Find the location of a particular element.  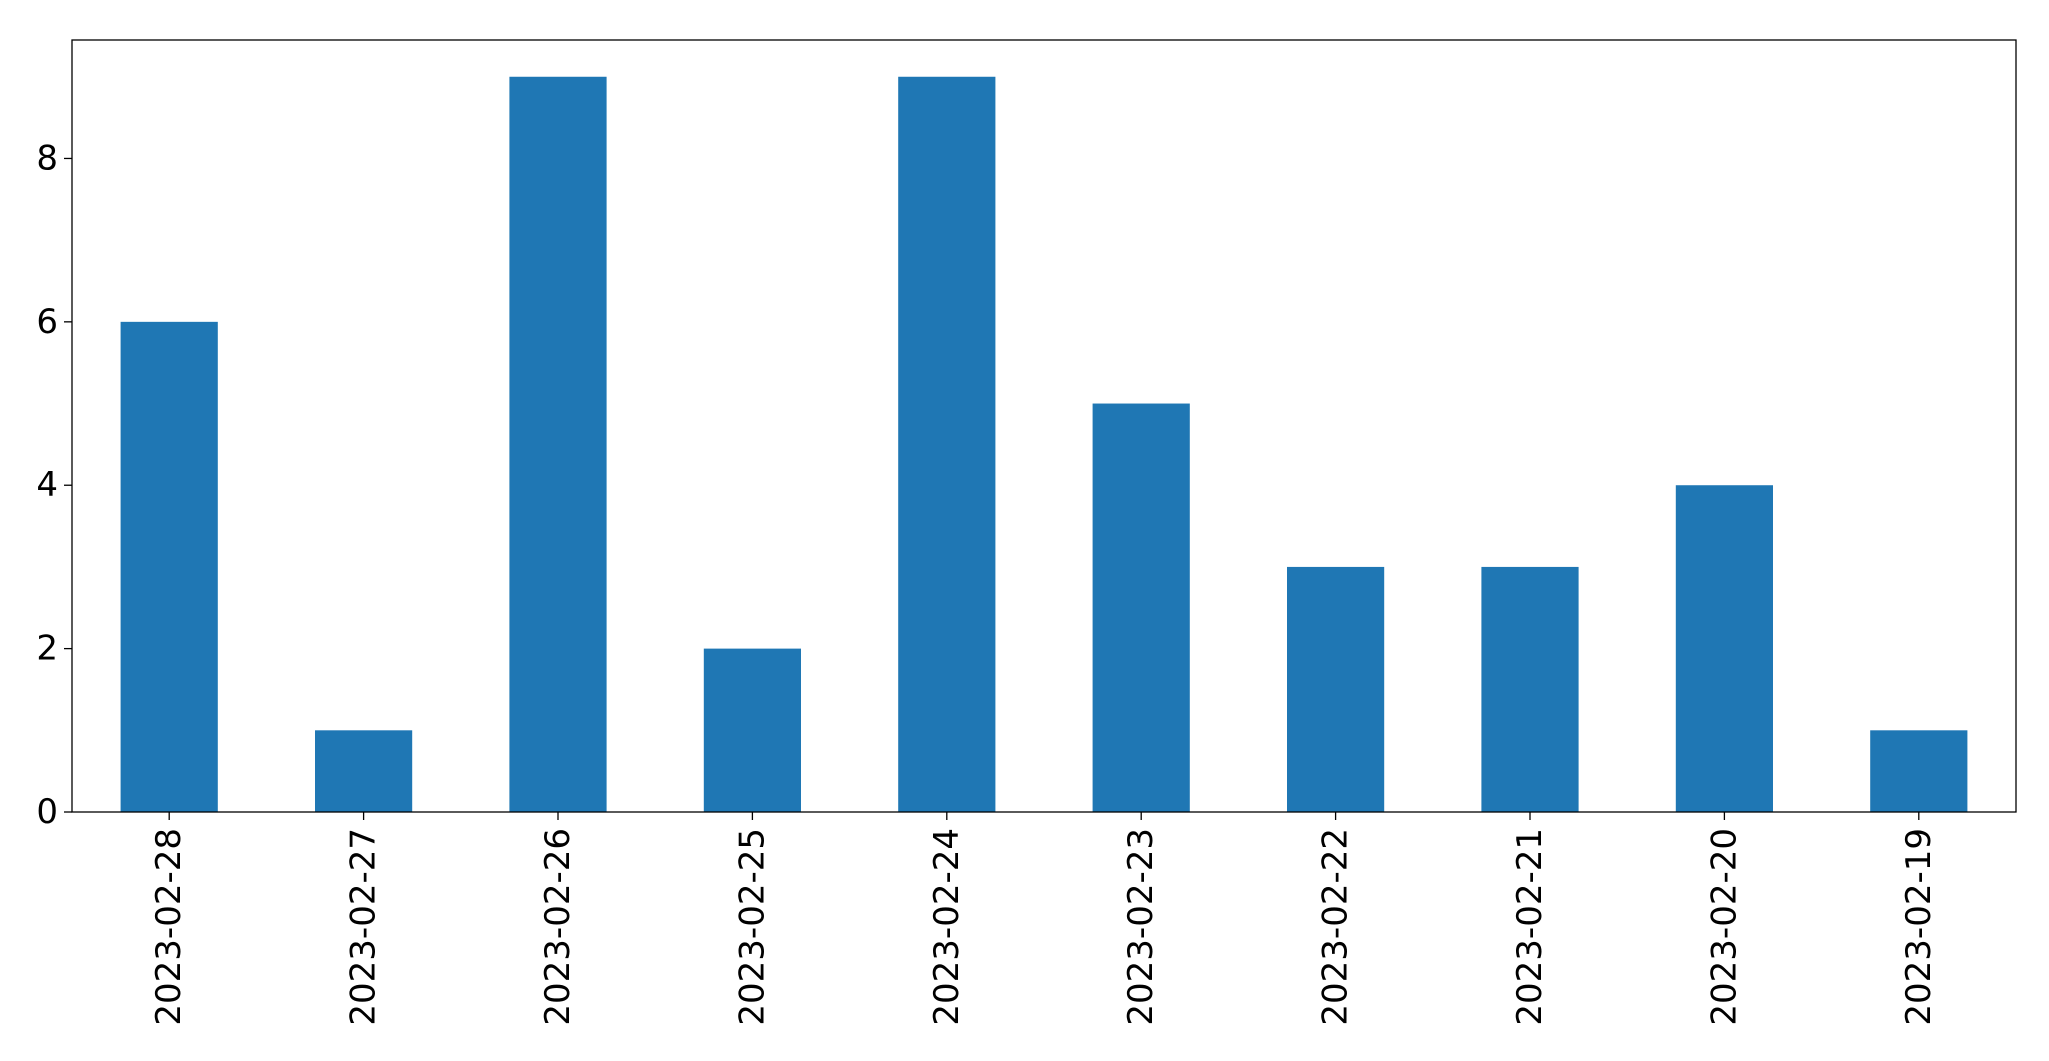

x-tick-label: 2023-02-20 is located at coordinates (1724, 927).